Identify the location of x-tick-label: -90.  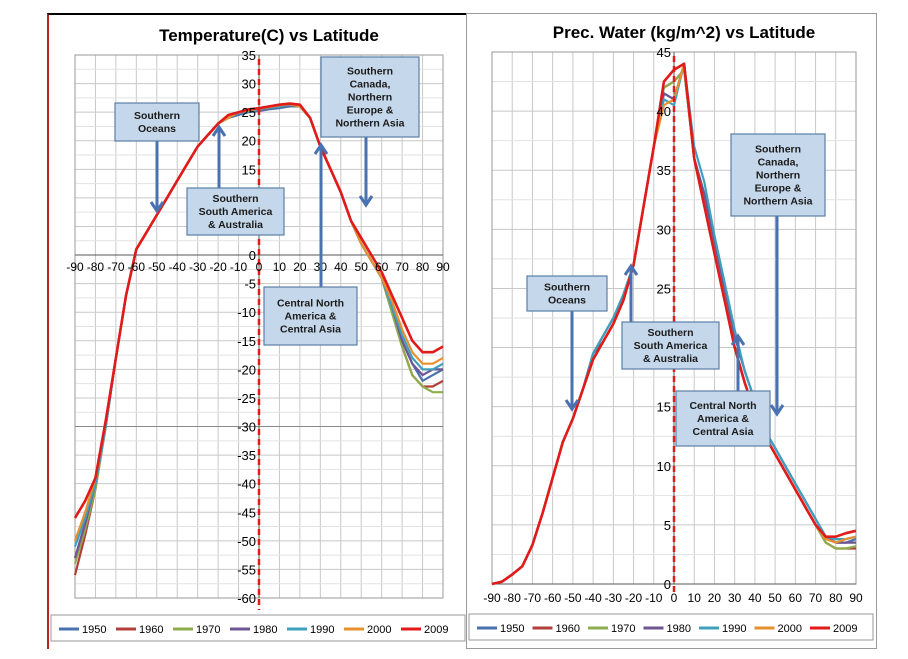
(75, 267).